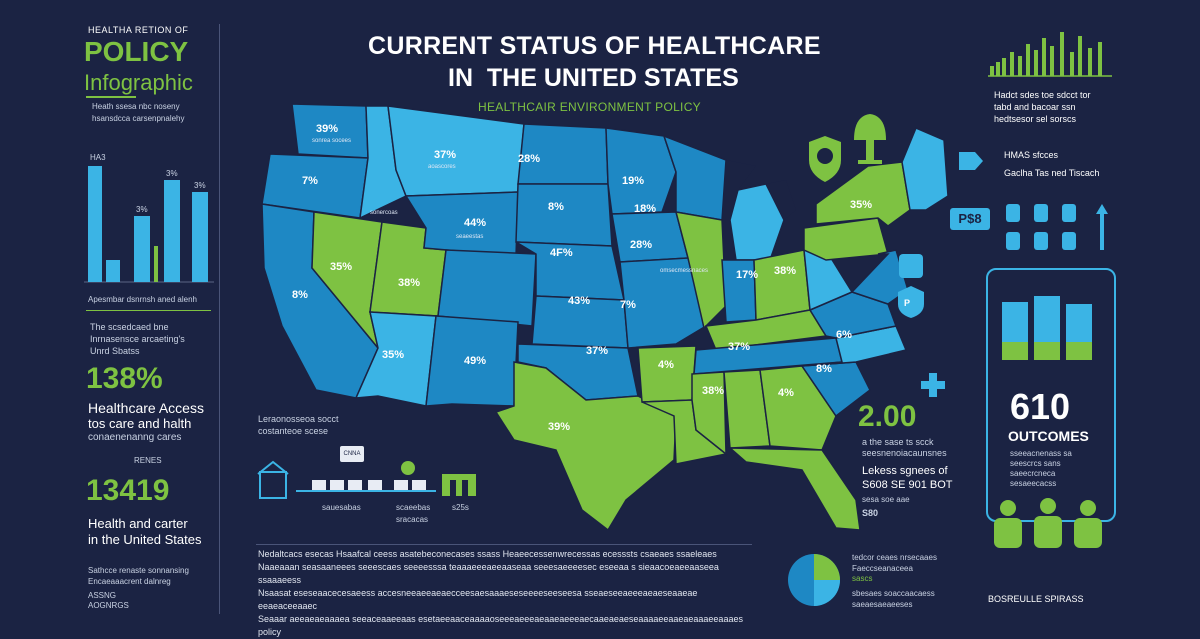 The image size is (1200, 639). I want to click on right-text2: tabd and bacoar ssn, so click(1035, 107).